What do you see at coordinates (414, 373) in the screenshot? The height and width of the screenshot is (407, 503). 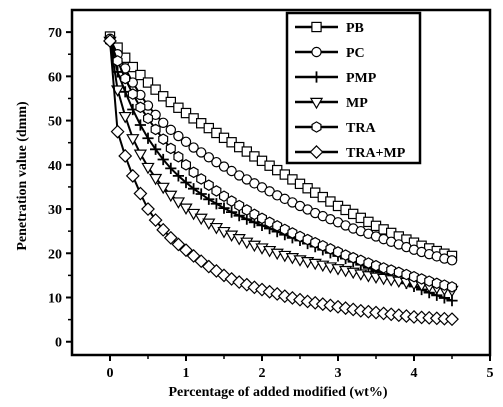 I see `x-tick-label: 4` at bounding box center [414, 373].